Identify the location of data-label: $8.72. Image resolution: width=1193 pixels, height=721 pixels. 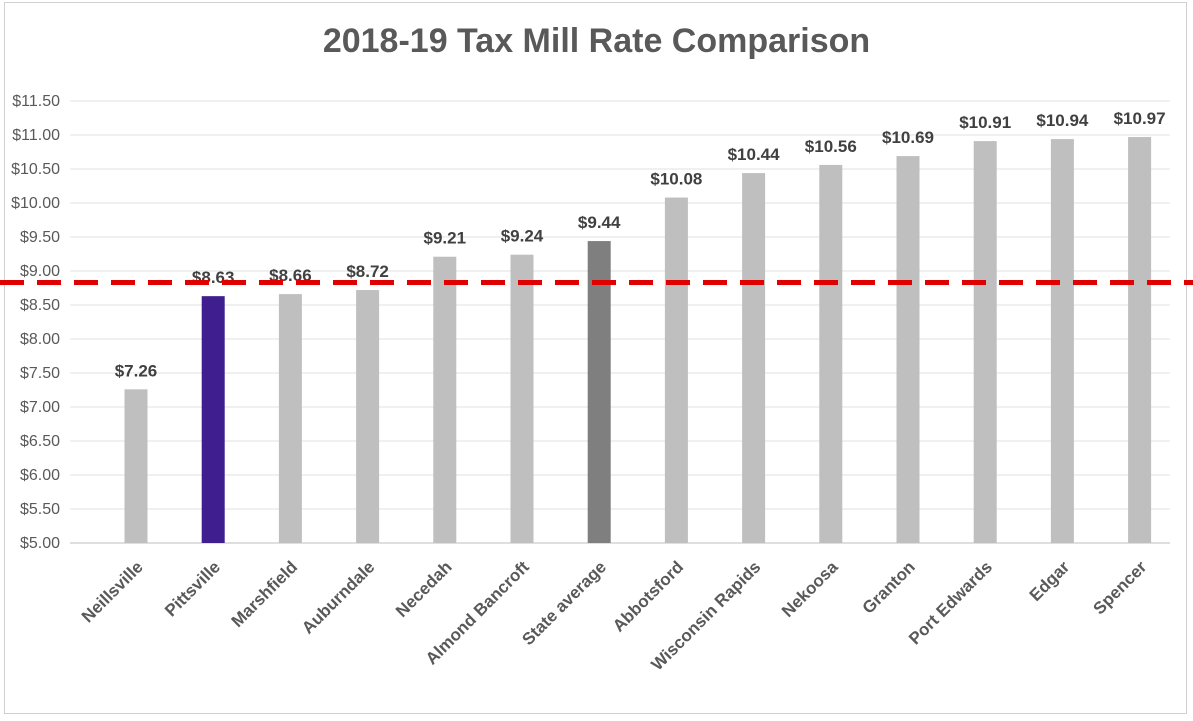
(367, 271).